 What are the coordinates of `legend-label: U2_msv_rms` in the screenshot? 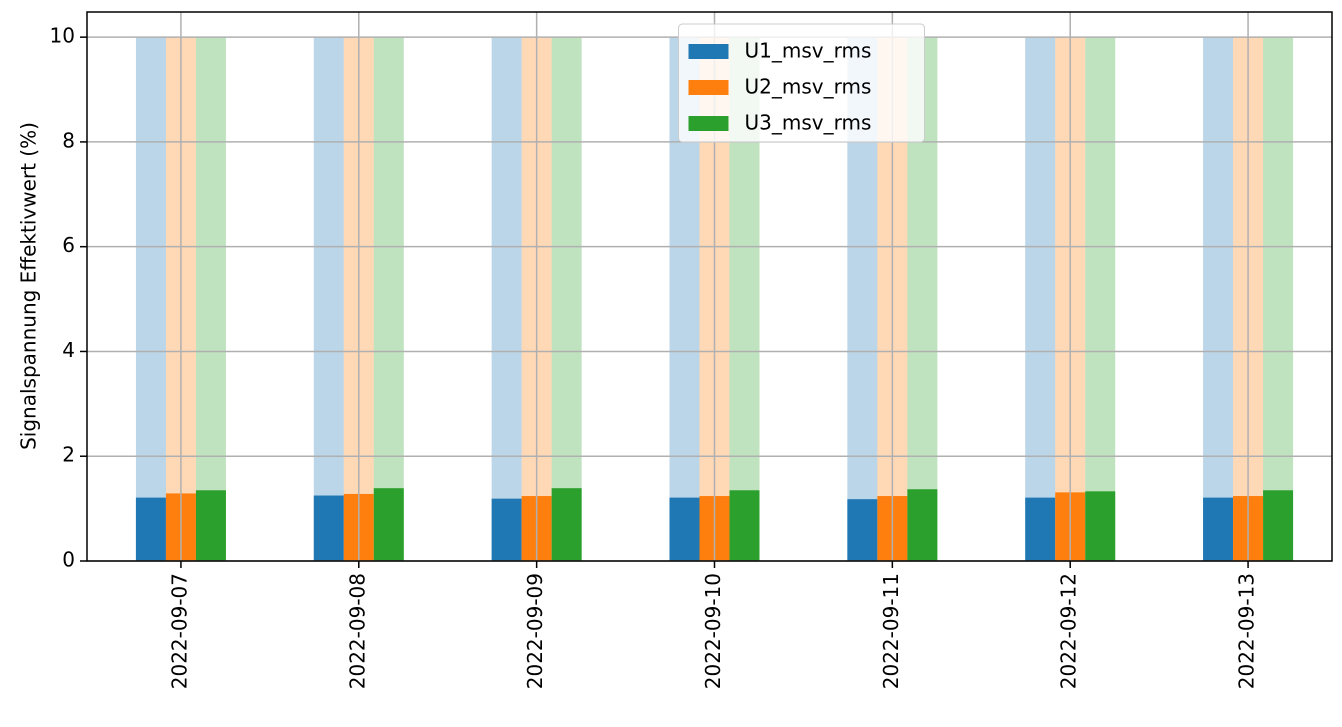 It's located at (808, 87).